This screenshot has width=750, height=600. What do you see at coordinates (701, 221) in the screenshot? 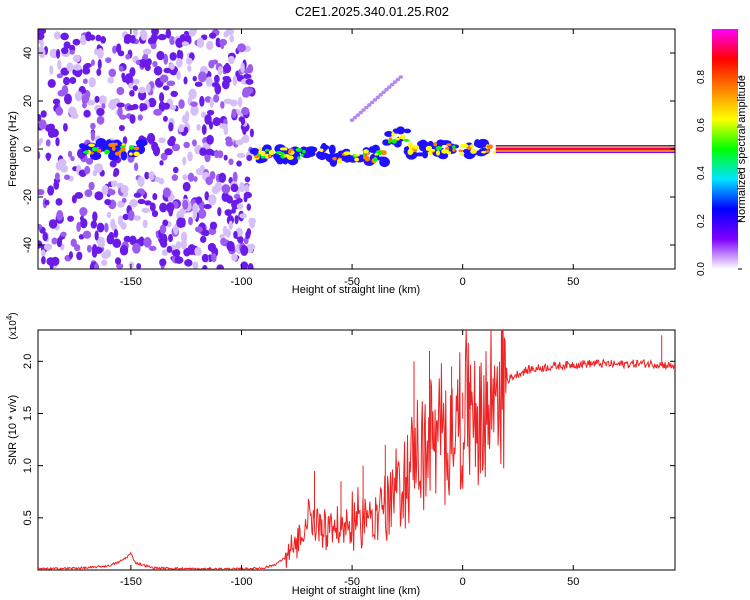
I see `colorbar-tick-label: 0.2` at bounding box center [701, 221].